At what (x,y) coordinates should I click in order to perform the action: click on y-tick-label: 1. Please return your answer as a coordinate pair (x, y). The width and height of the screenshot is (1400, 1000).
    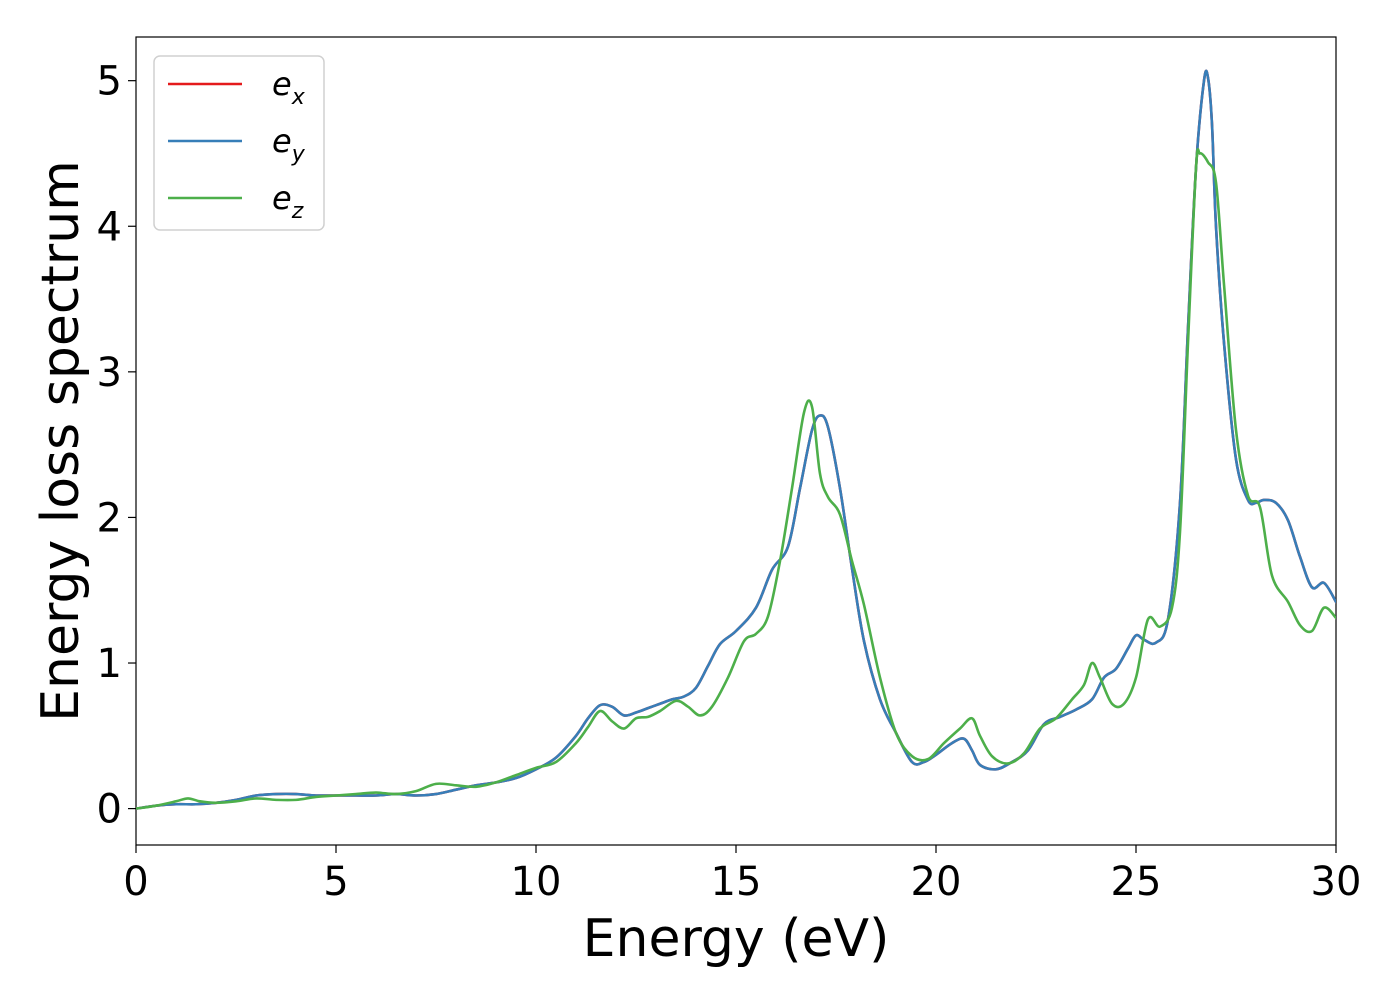
    Looking at the image, I should click on (109, 664).